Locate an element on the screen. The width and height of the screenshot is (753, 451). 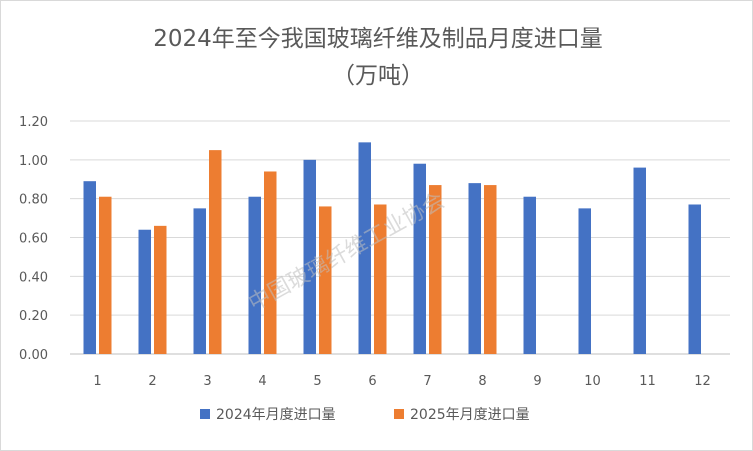
chart-subtitle: （万吨） is located at coordinates (378, 76).